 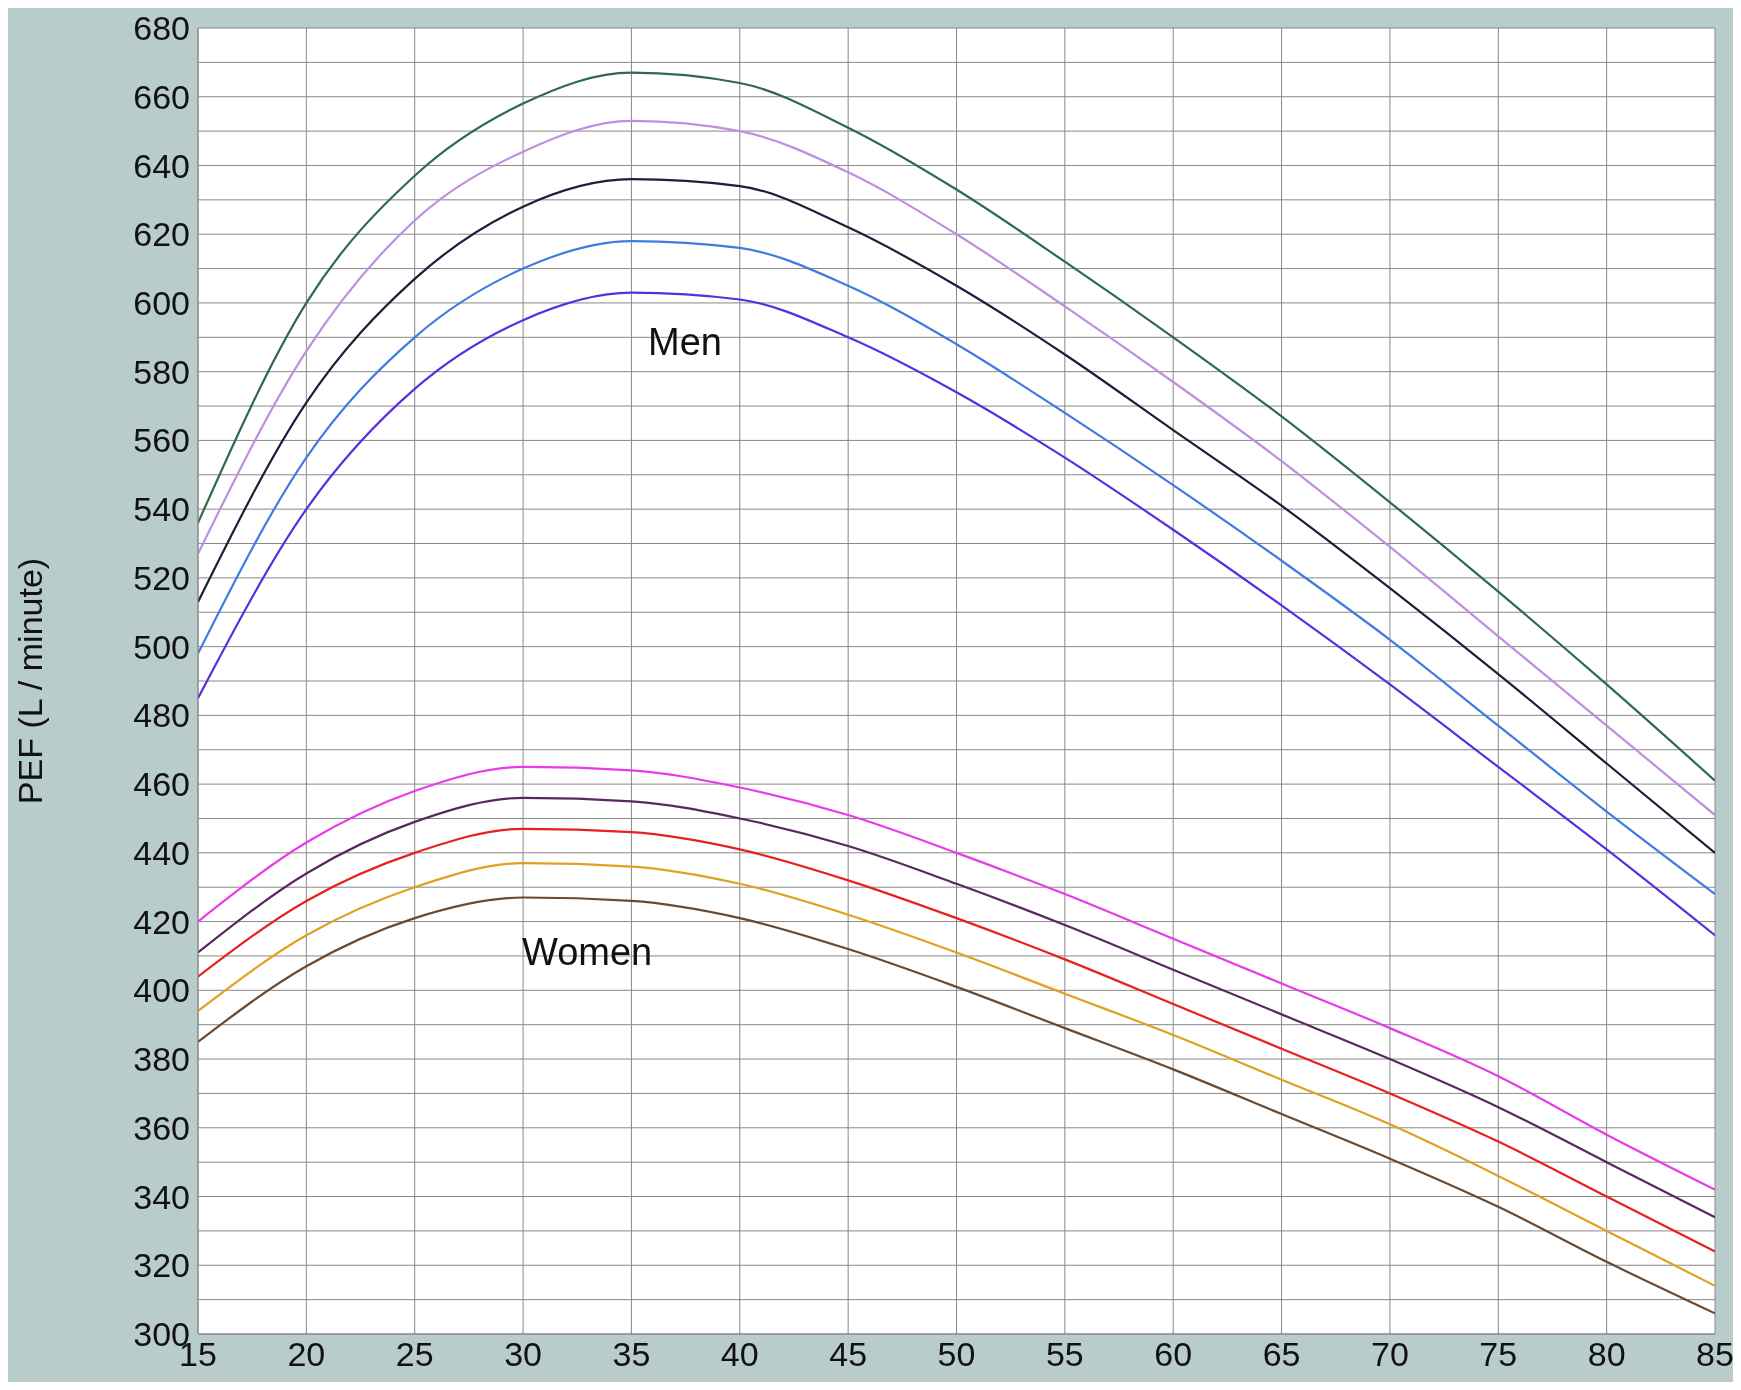 What do you see at coordinates (161, 509) in the screenshot?
I see `y-tick-label: 540` at bounding box center [161, 509].